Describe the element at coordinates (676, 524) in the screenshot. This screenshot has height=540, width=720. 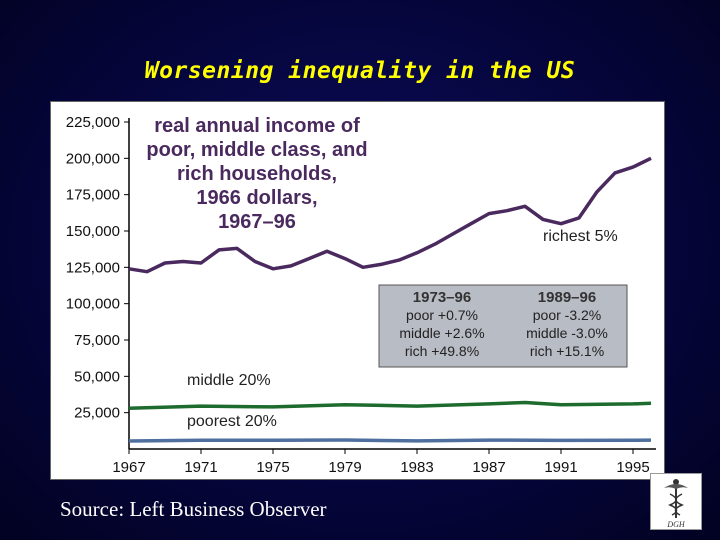
I see `logo-text: DGH` at that location.